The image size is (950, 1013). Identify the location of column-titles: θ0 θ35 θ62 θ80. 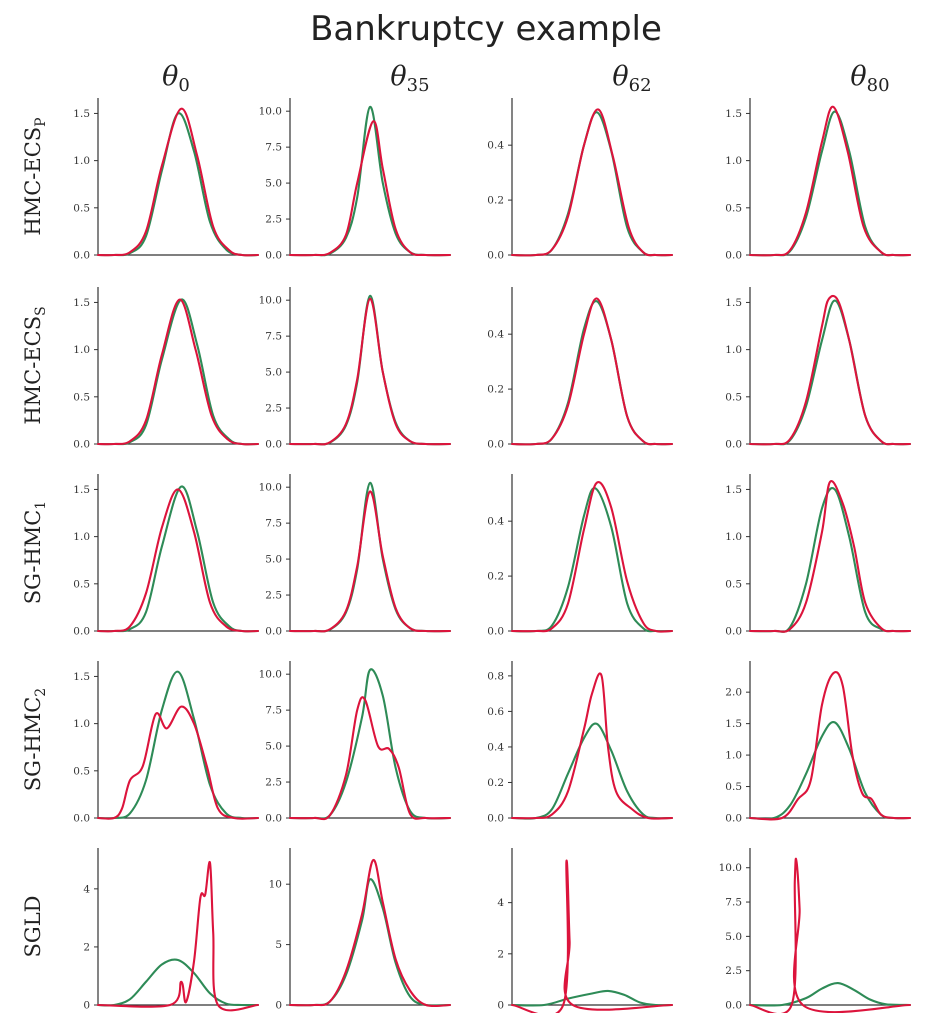
(525, 78).